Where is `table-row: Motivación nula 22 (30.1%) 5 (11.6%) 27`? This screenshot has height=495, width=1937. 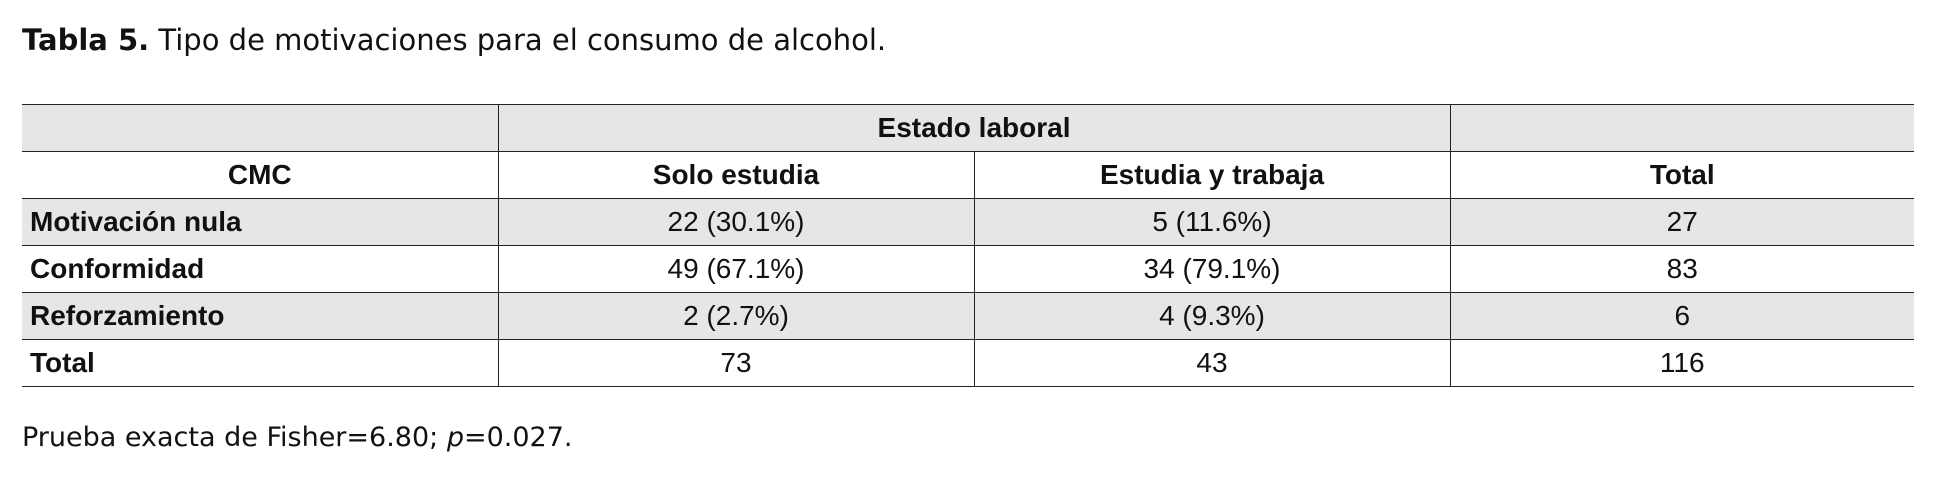 table-row: Motivación nula 22 (30.1%) 5 (11.6%) 27 is located at coordinates (968, 222).